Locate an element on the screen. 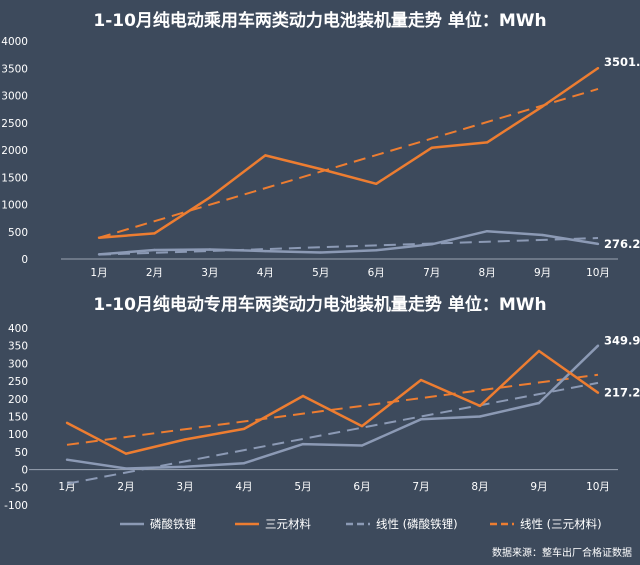 The width and height of the screenshot is (640, 565). x-tick-label: 5月 is located at coordinates (320, 273).